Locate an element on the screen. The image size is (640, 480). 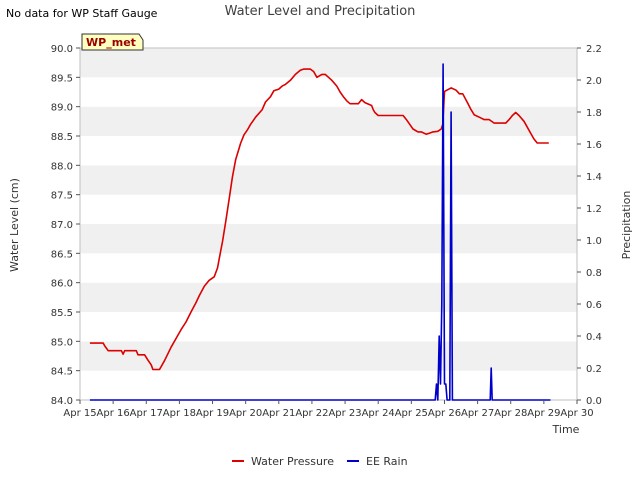
y-right-tick-label: 0.6 is located at coordinates (594, 305).